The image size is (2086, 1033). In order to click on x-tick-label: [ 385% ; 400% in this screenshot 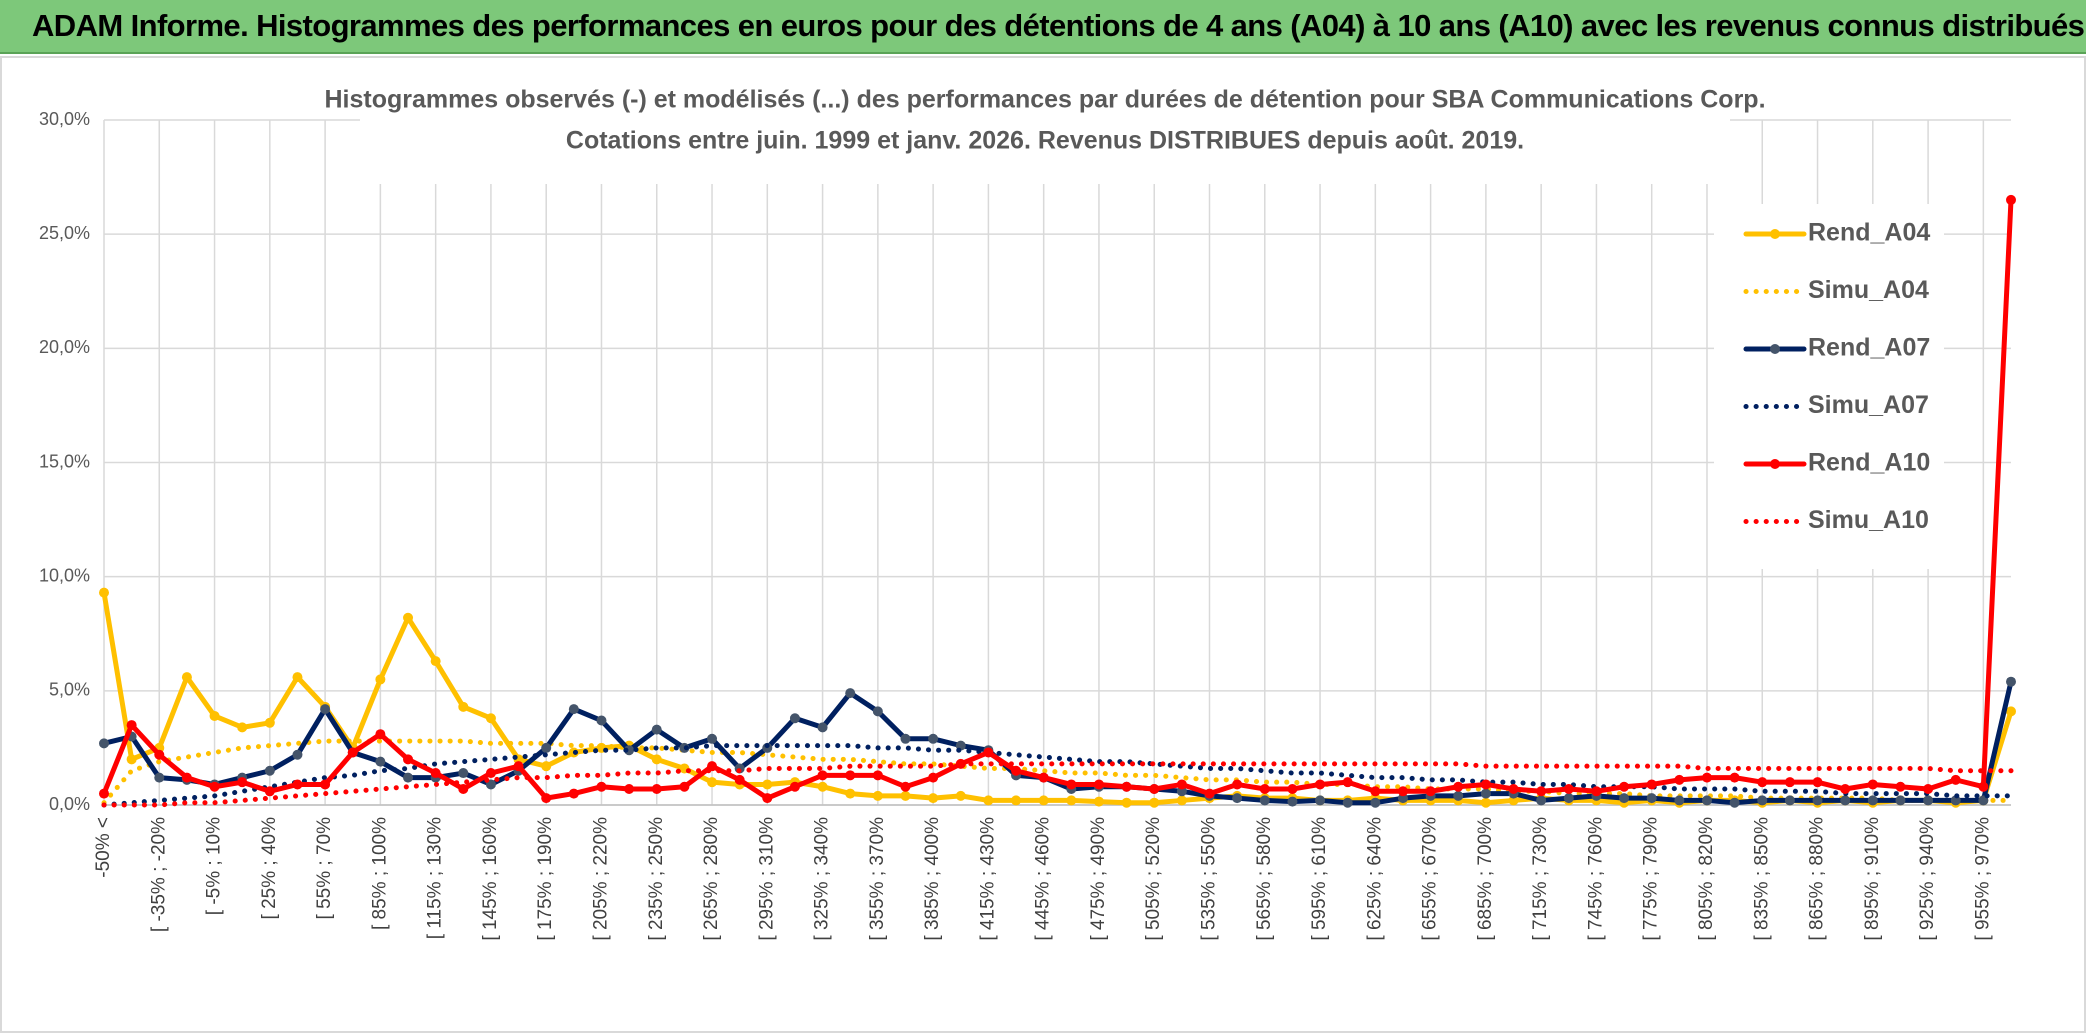, I will do `click(932, 879)`.